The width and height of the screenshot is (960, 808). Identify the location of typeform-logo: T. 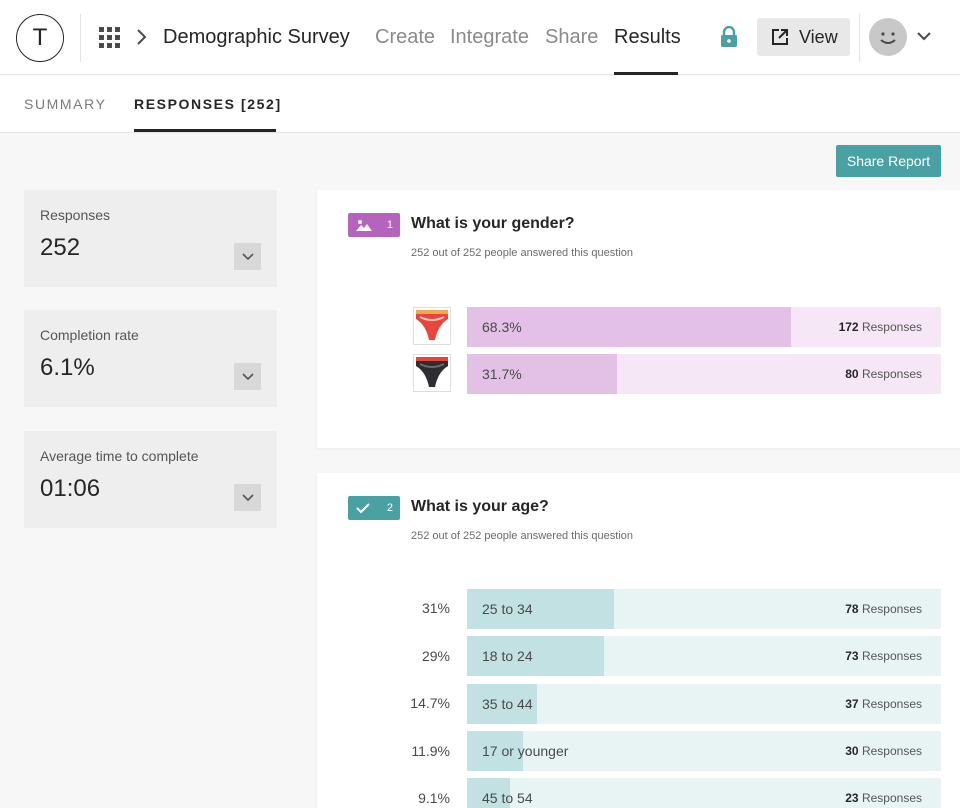
(40, 38).